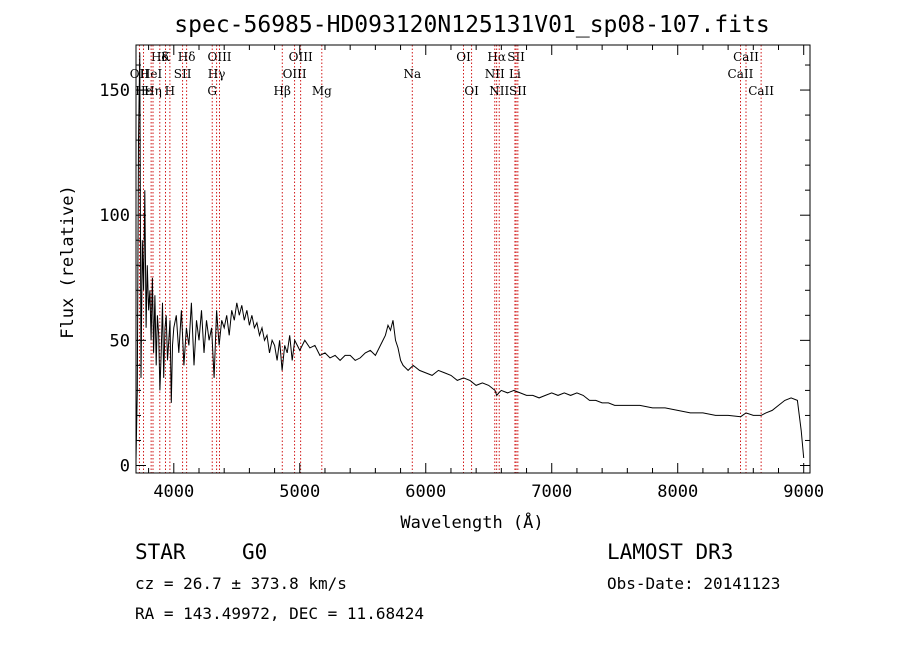  I want to click on spectral-line-label: Hβ, so click(282, 91).